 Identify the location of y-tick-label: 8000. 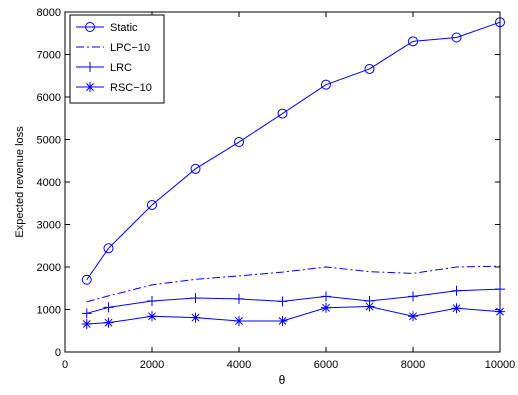
(49, 13).